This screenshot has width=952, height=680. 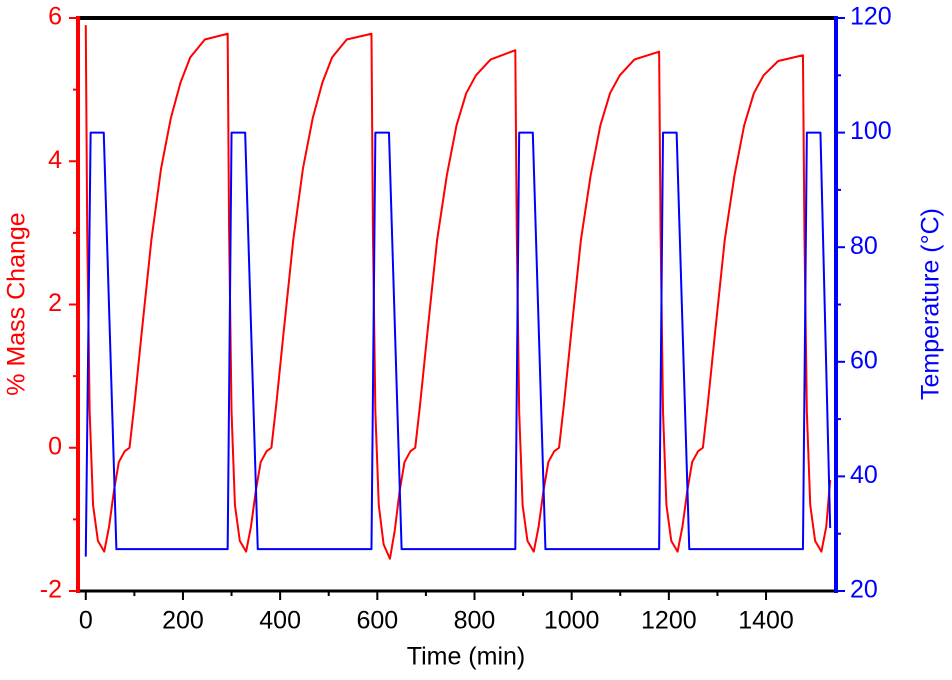 I want to click on x-tick-label: 0, so click(x=86, y=621).